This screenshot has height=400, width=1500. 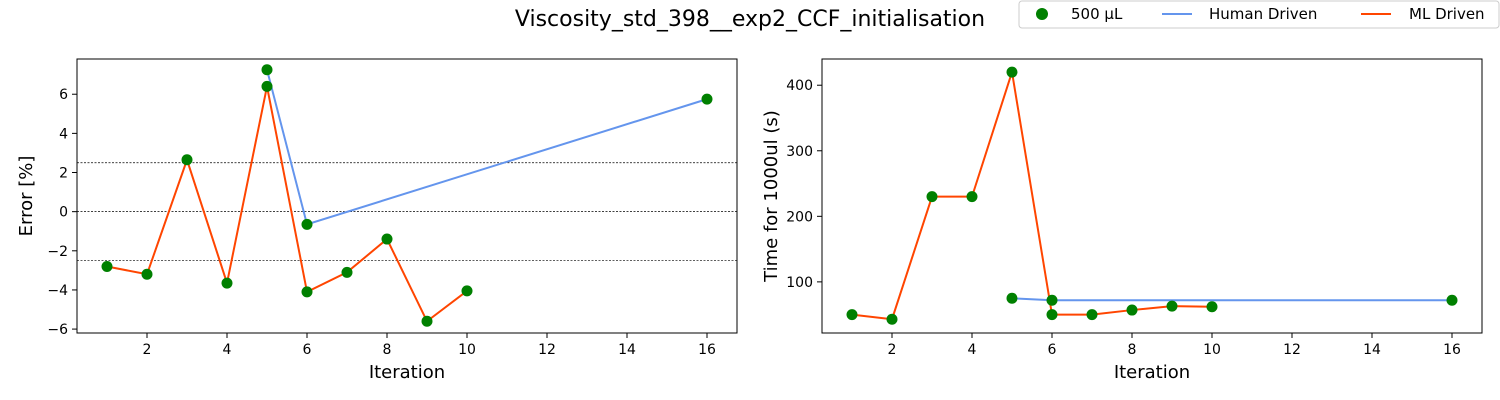 I want to click on y-tick-label: −4, so click(x=57, y=291).